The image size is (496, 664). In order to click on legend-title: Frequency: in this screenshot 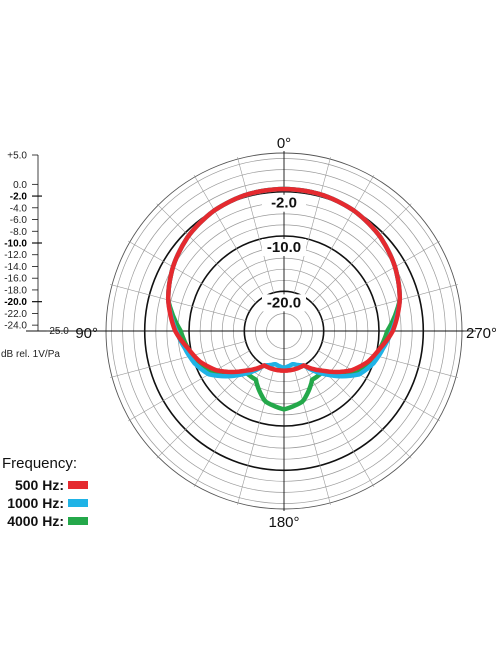, I will do `click(39, 463)`.